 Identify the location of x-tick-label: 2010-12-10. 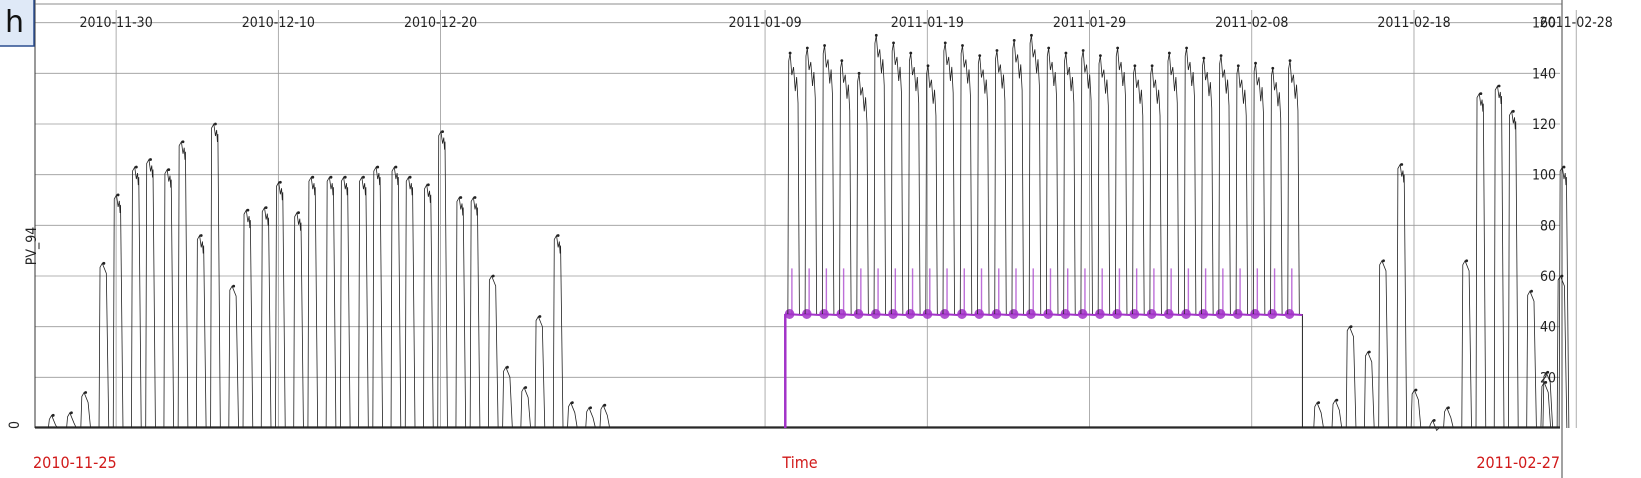
(278, 23).